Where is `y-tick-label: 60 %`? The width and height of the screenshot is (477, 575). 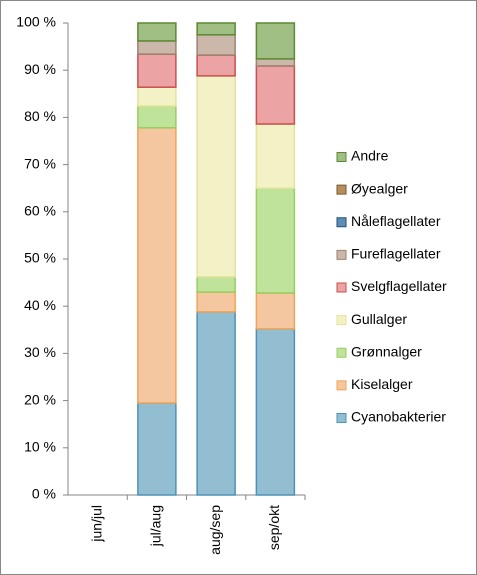
y-tick-label: 60 % is located at coordinates (40, 211).